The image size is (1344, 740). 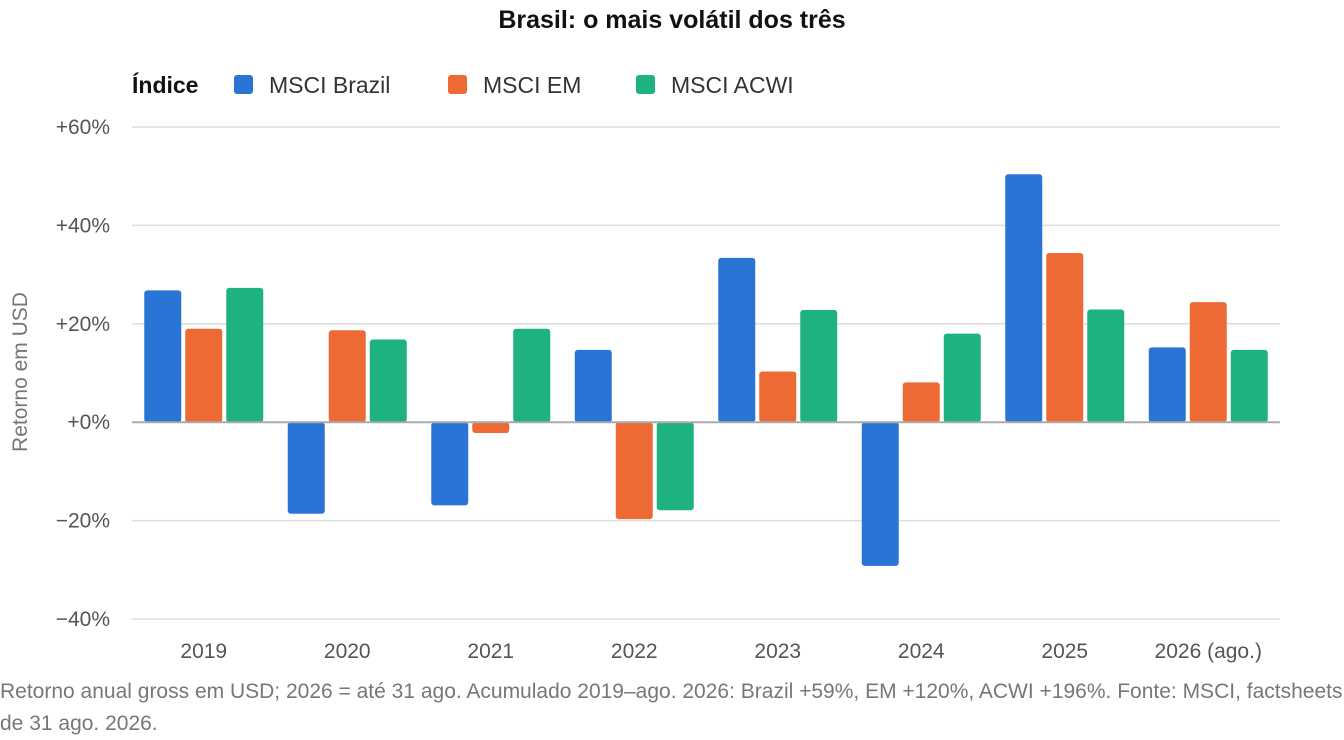 I want to click on y-tick-label: +20%, so click(x=83, y=324).